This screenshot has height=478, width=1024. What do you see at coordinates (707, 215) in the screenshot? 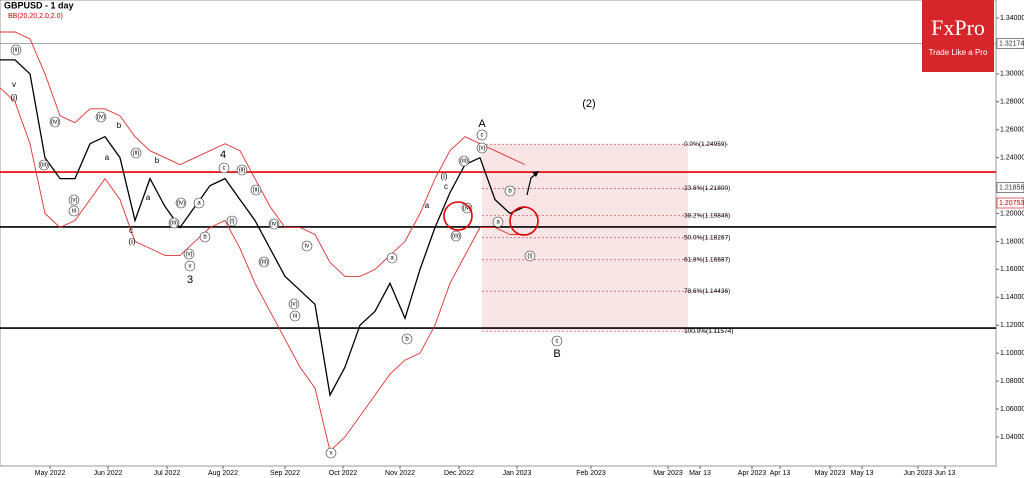
I see `fib-label: 38.2%(1.19846)` at bounding box center [707, 215].